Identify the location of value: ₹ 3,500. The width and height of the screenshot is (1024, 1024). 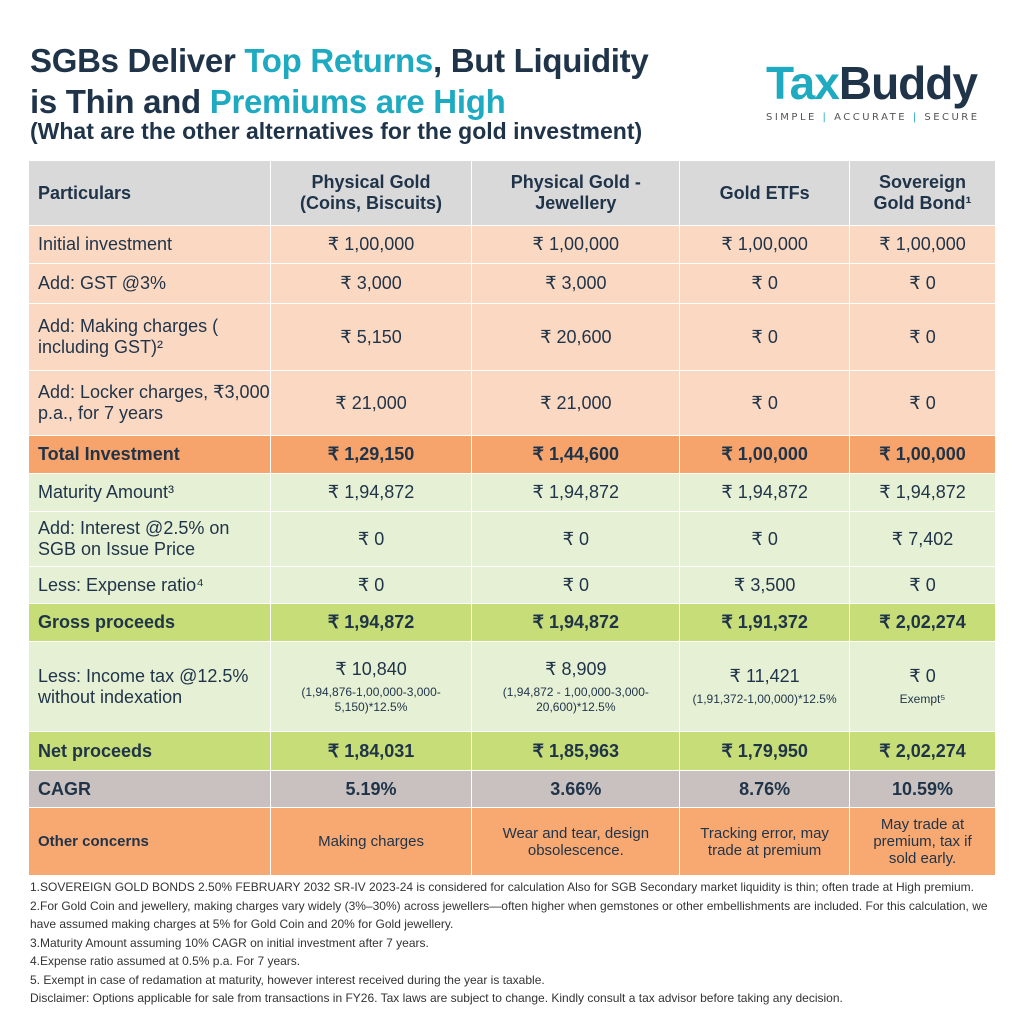
(764, 584).